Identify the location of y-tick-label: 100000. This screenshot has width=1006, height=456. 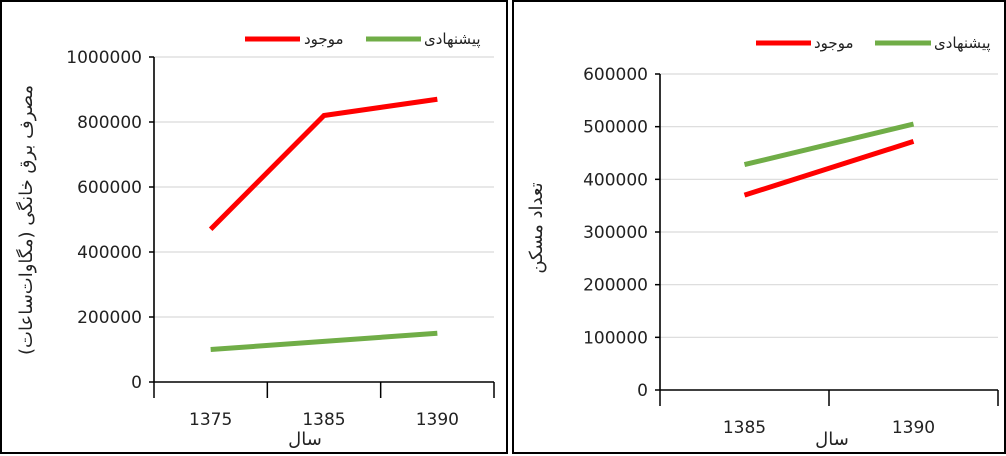
(615, 338).